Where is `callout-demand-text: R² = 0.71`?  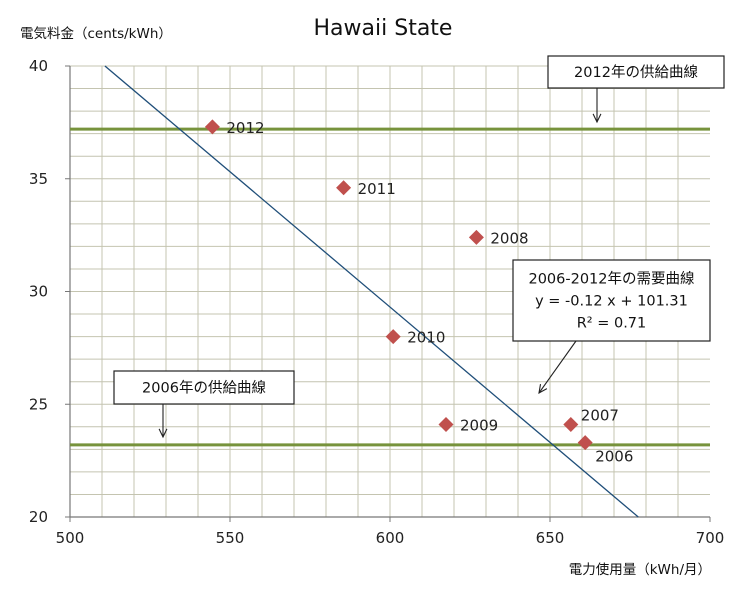
callout-demand-text: R² = 0.71 is located at coordinates (612, 324).